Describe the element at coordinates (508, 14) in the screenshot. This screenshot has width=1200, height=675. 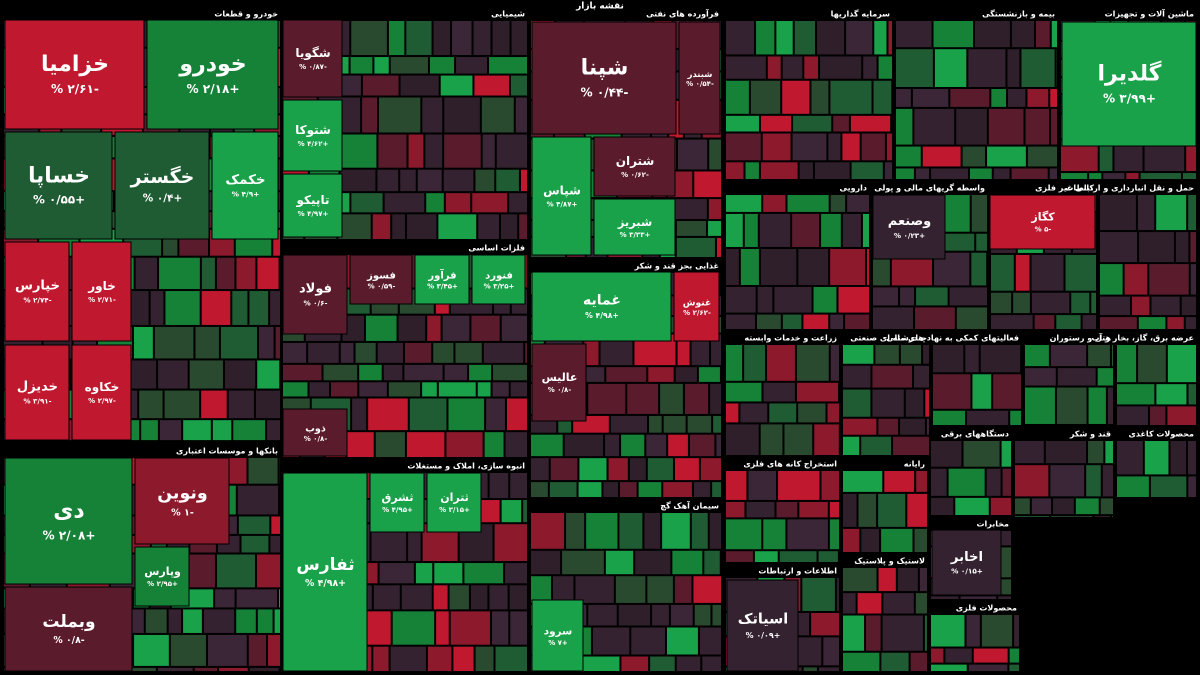
I see `sector-label: شیمیایی` at that location.